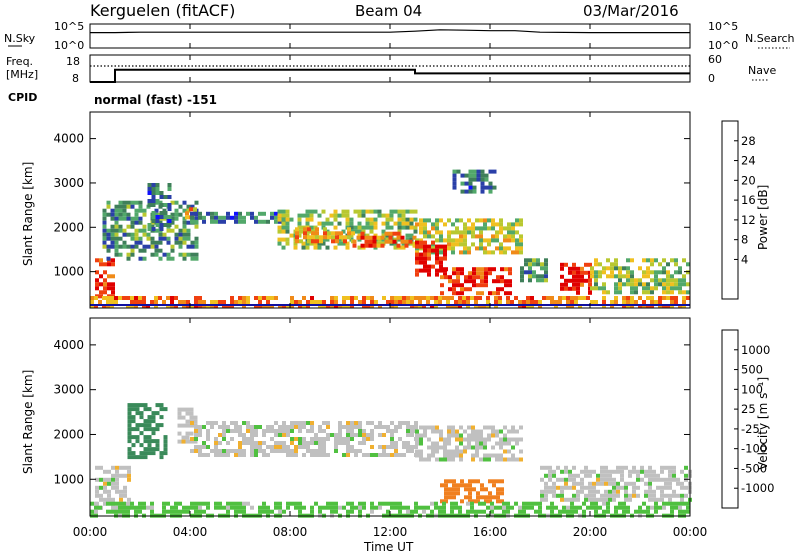  I want to click on x-tick-label: 20:00, so click(590, 532).